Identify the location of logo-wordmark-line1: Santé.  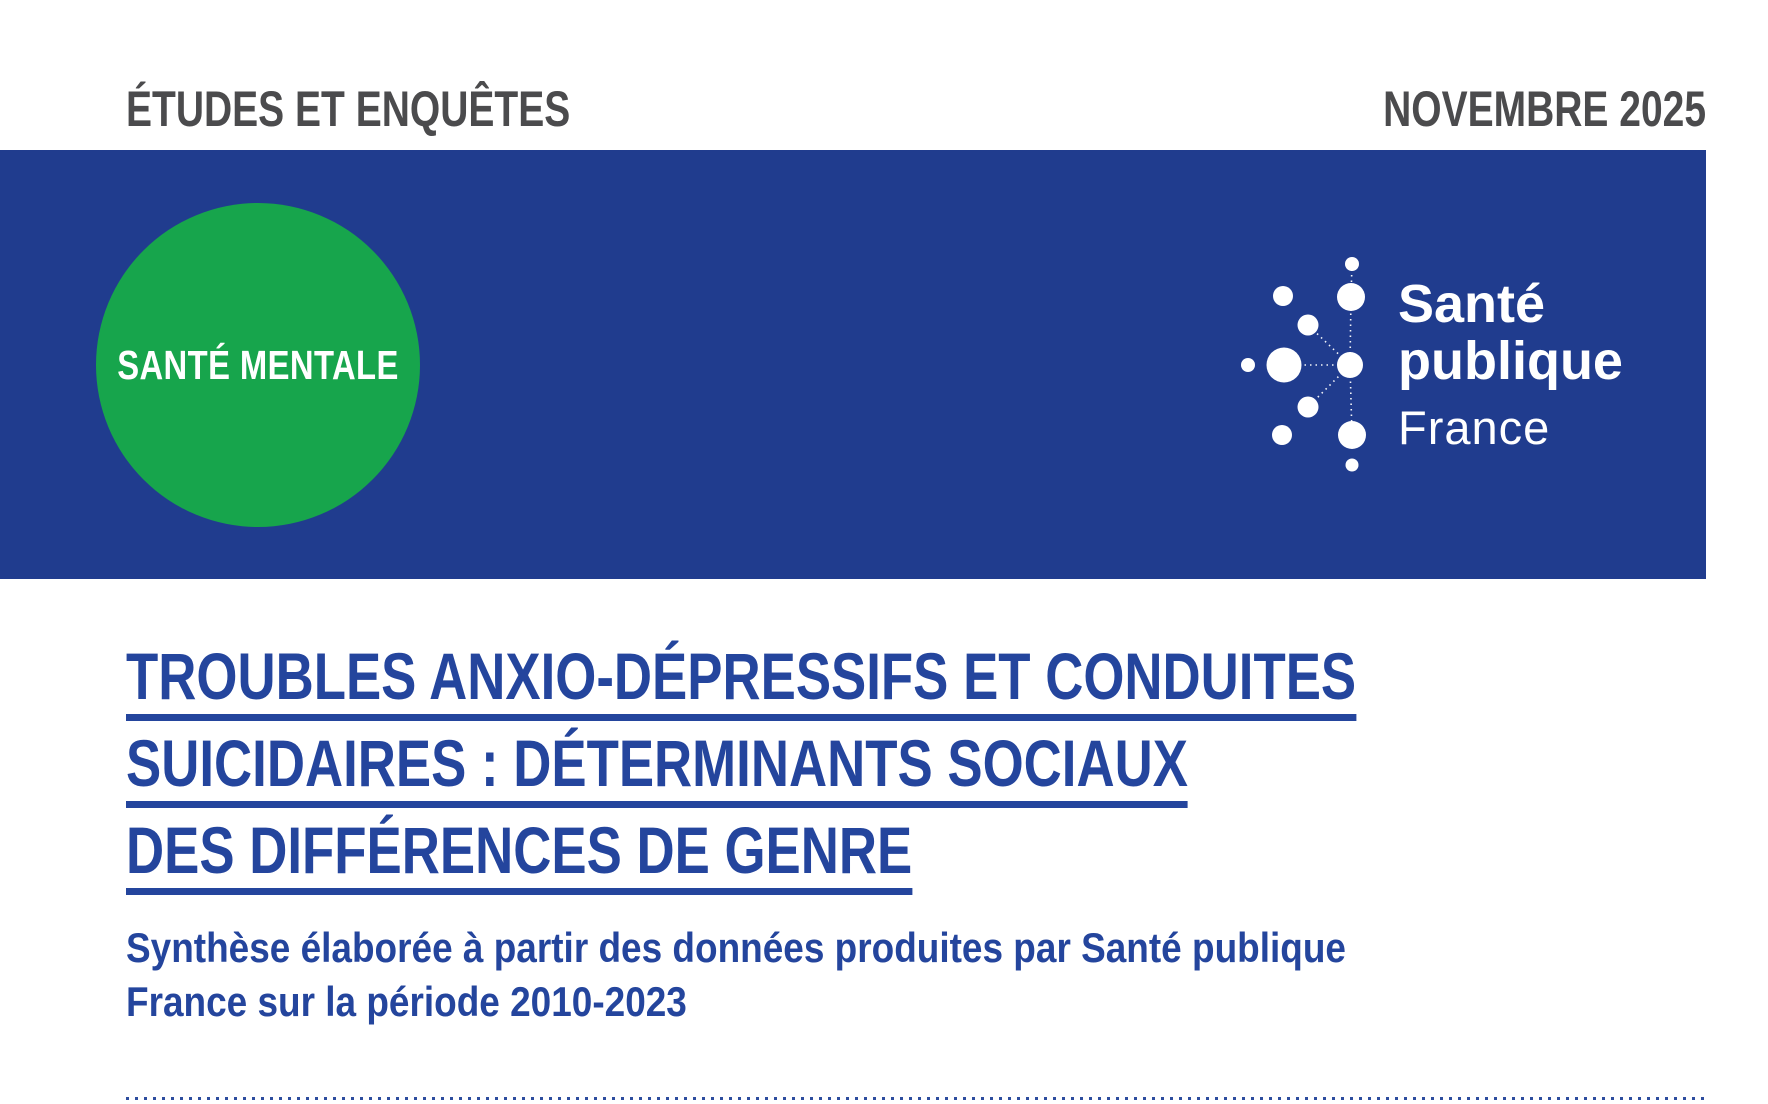
(1472, 304).